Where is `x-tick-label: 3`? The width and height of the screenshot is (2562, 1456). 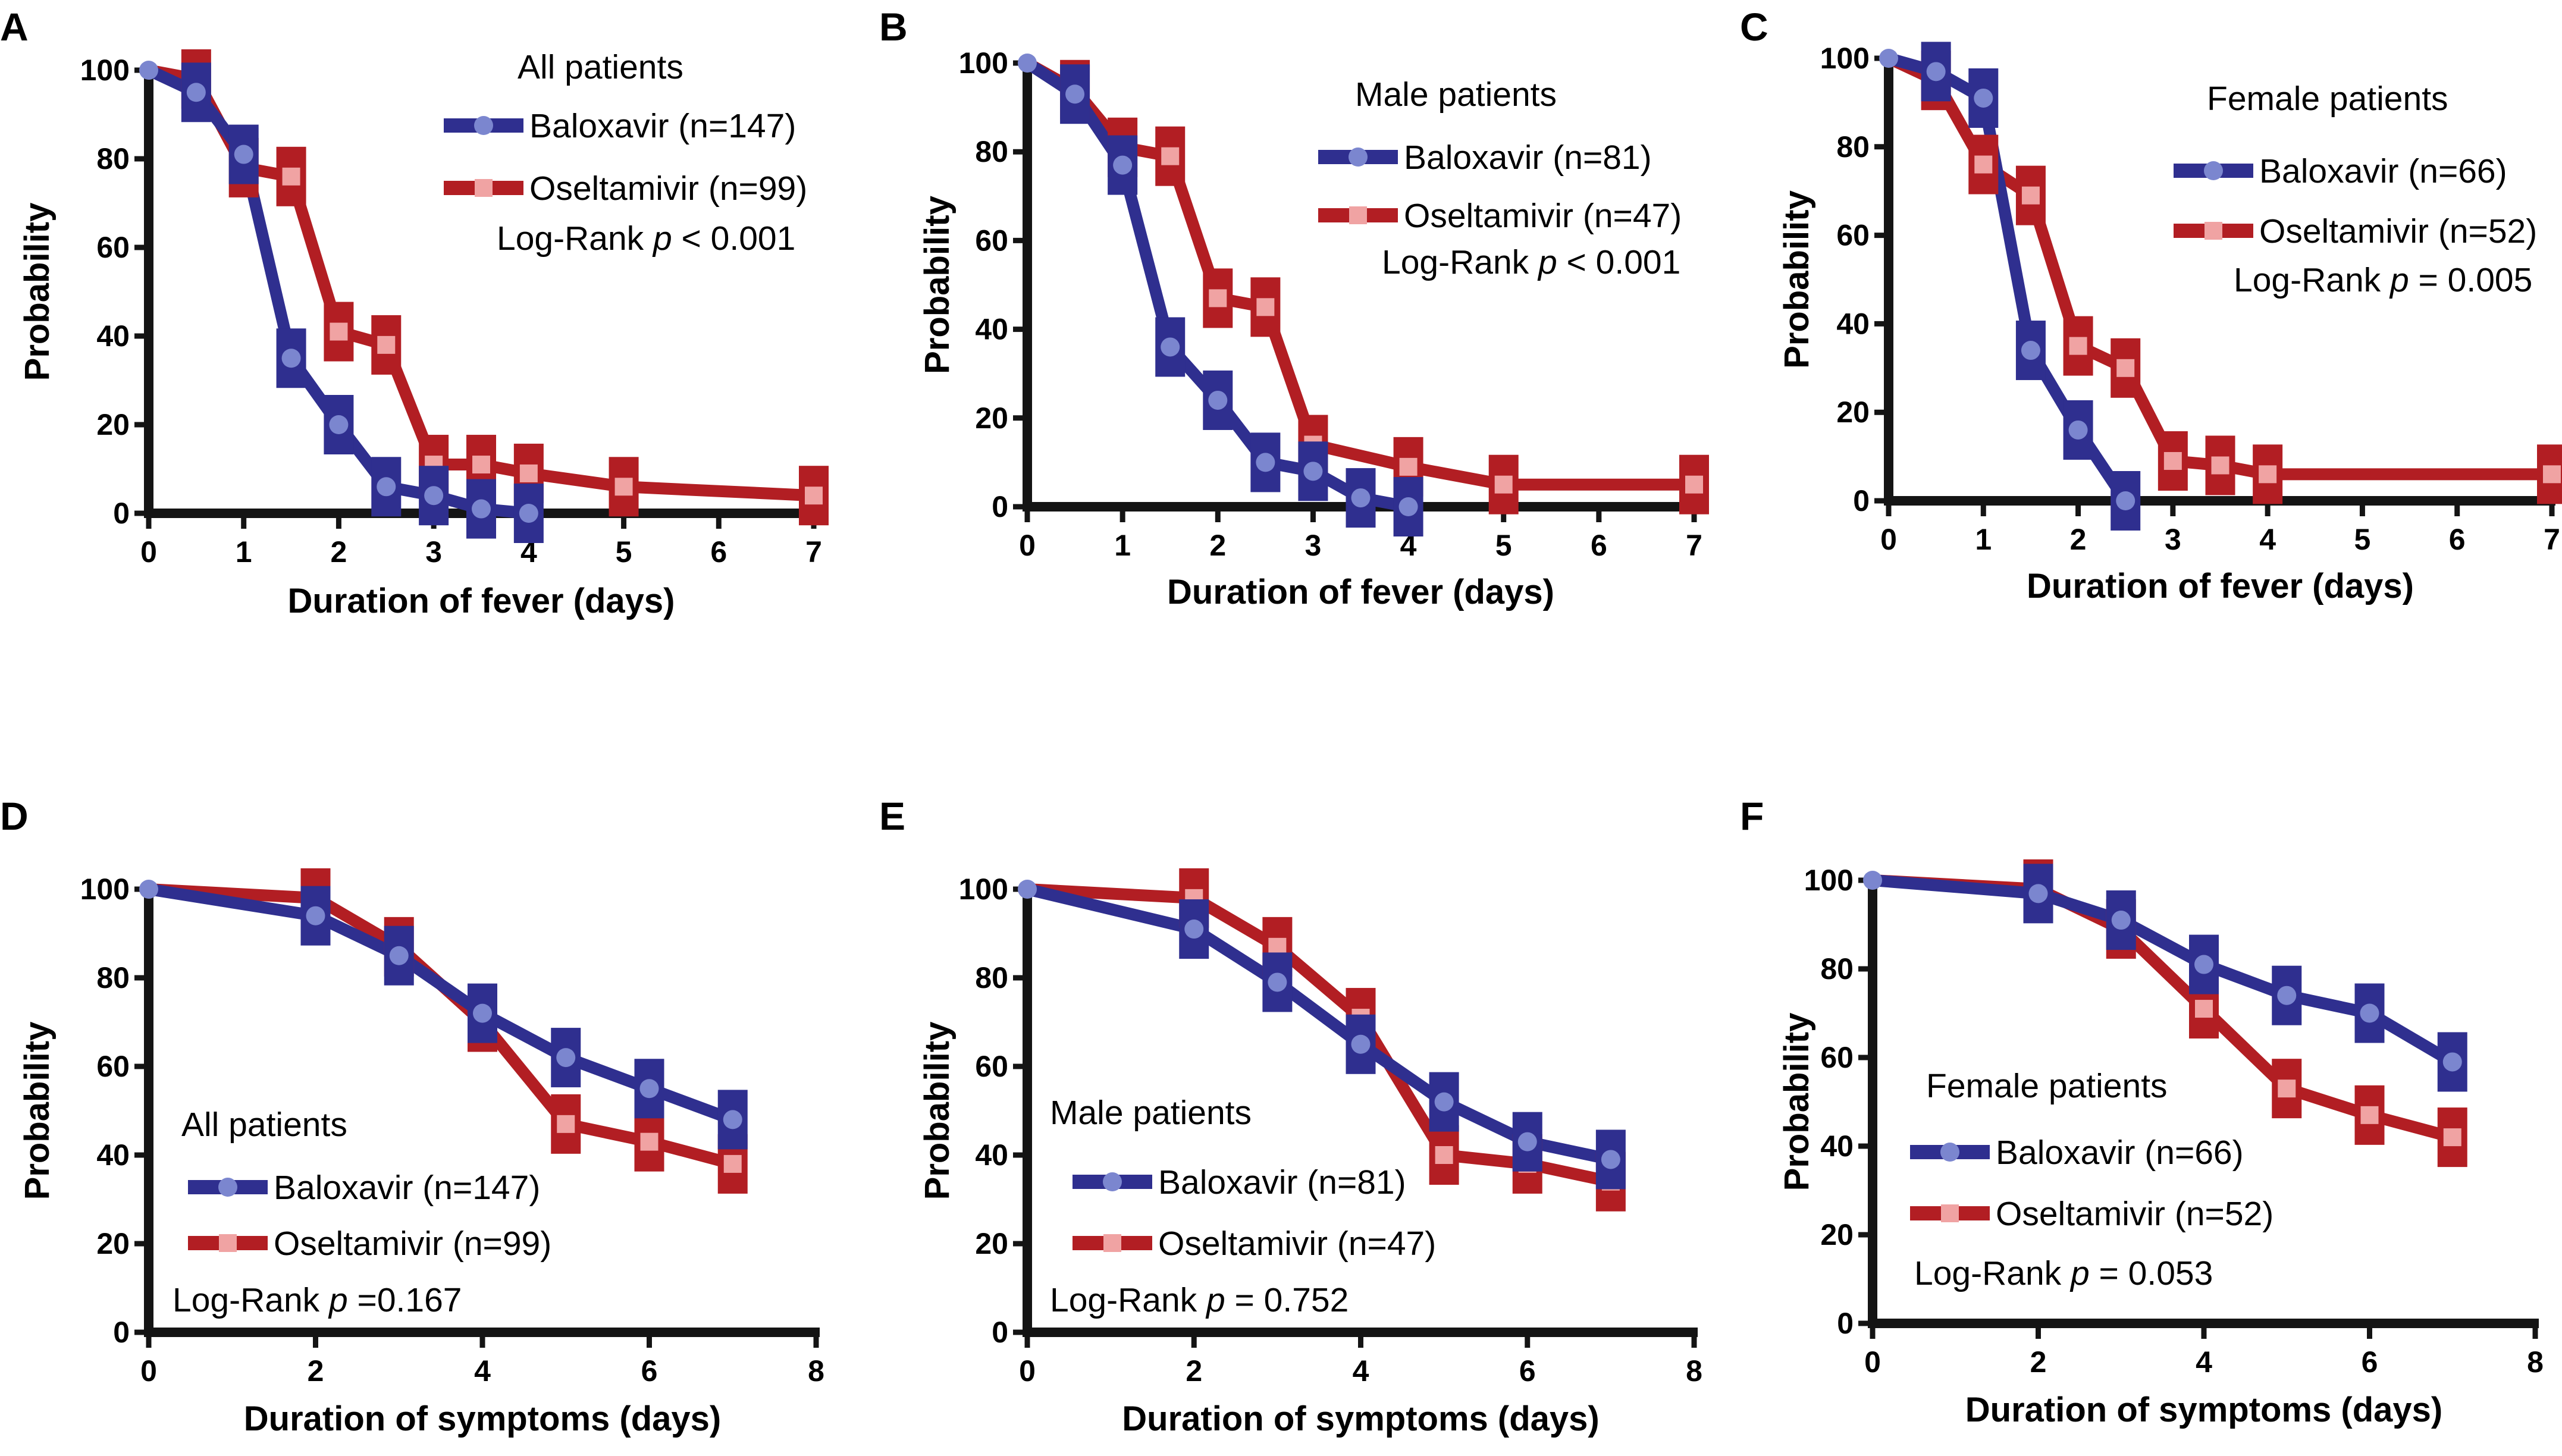 x-tick-label: 3 is located at coordinates (2173, 539).